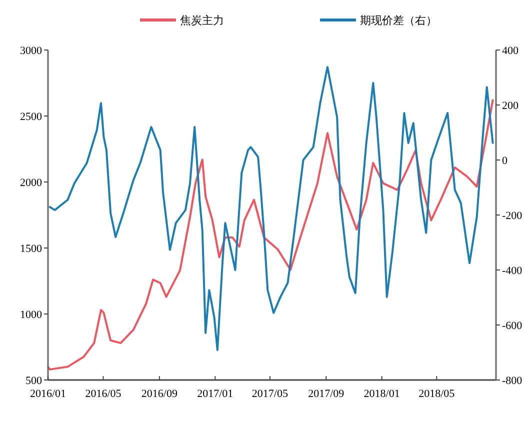 The width and height of the screenshot is (531, 426). Describe the element at coordinates (202, 20) in the screenshot. I see `legend-label: 焦炭主力` at that location.